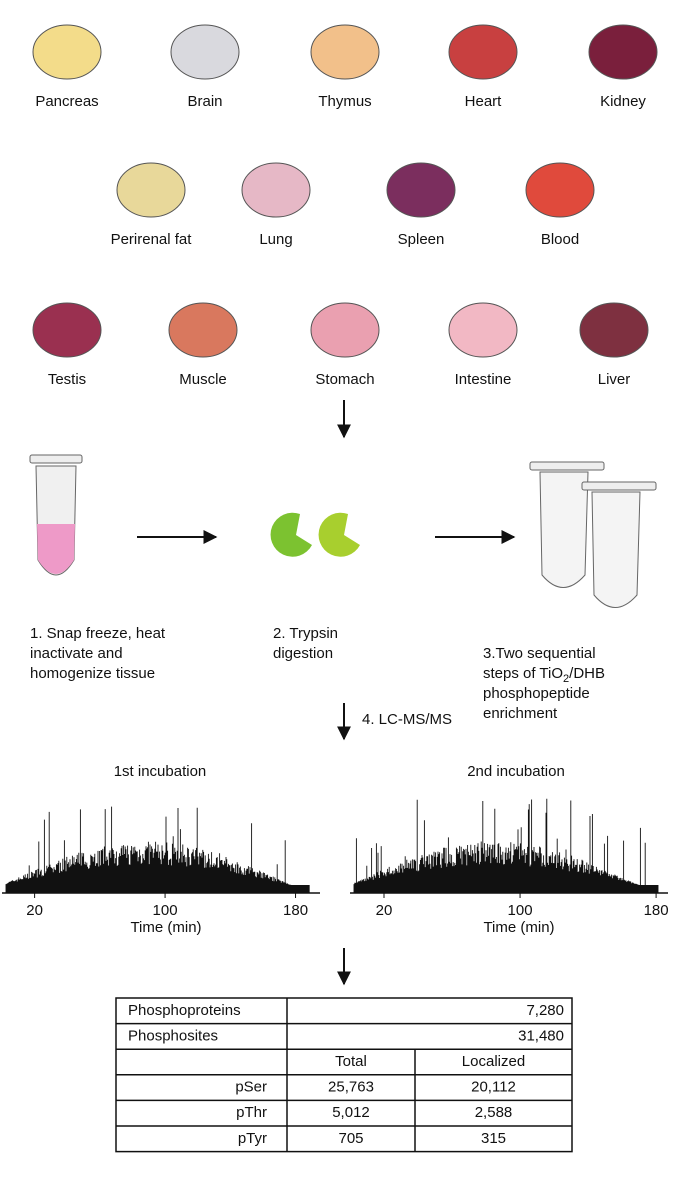 The image size is (685, 1178). What do you see at coordinates (483, 379) in the screenshot?
I see `organ-label: Intestine` at bounding box center [483, 379].